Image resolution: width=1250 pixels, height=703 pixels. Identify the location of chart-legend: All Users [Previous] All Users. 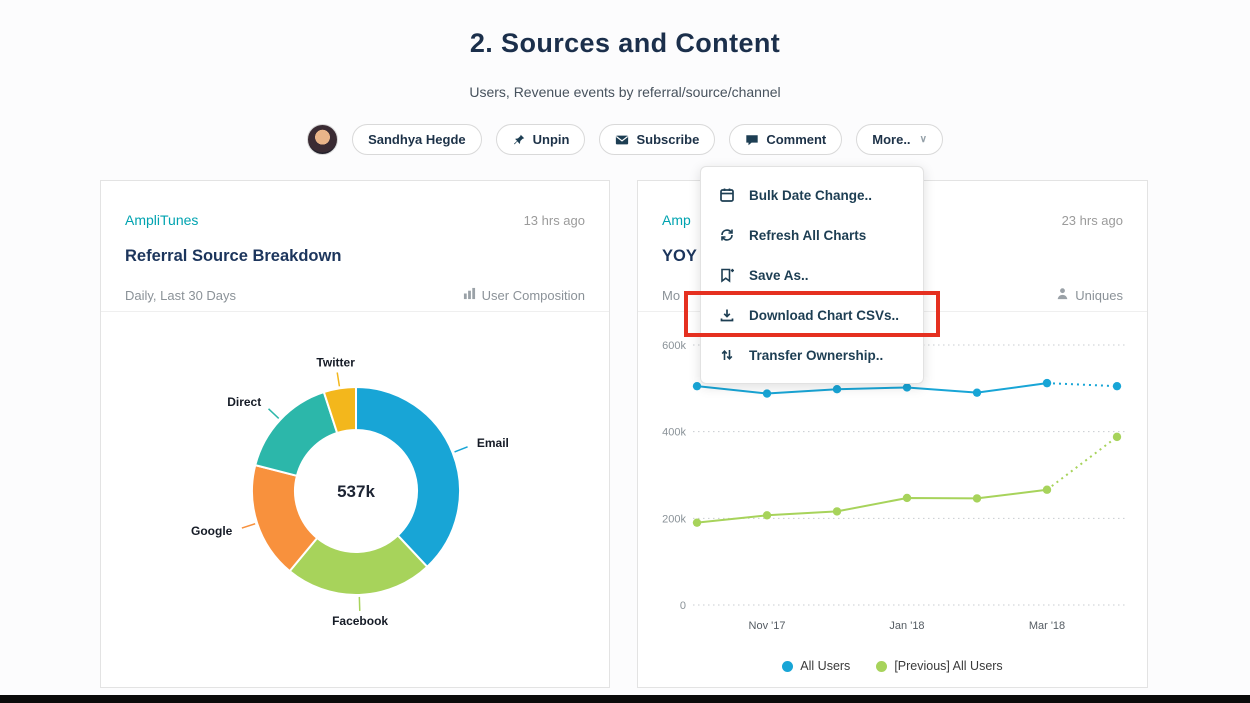
(892, 666).